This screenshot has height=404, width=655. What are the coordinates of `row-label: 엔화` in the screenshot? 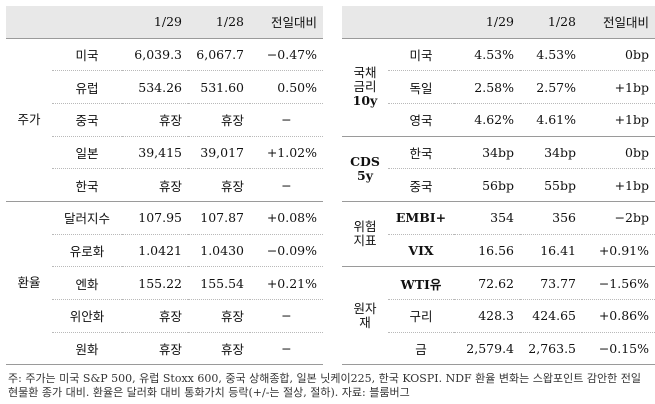 It's located at (87, 283).